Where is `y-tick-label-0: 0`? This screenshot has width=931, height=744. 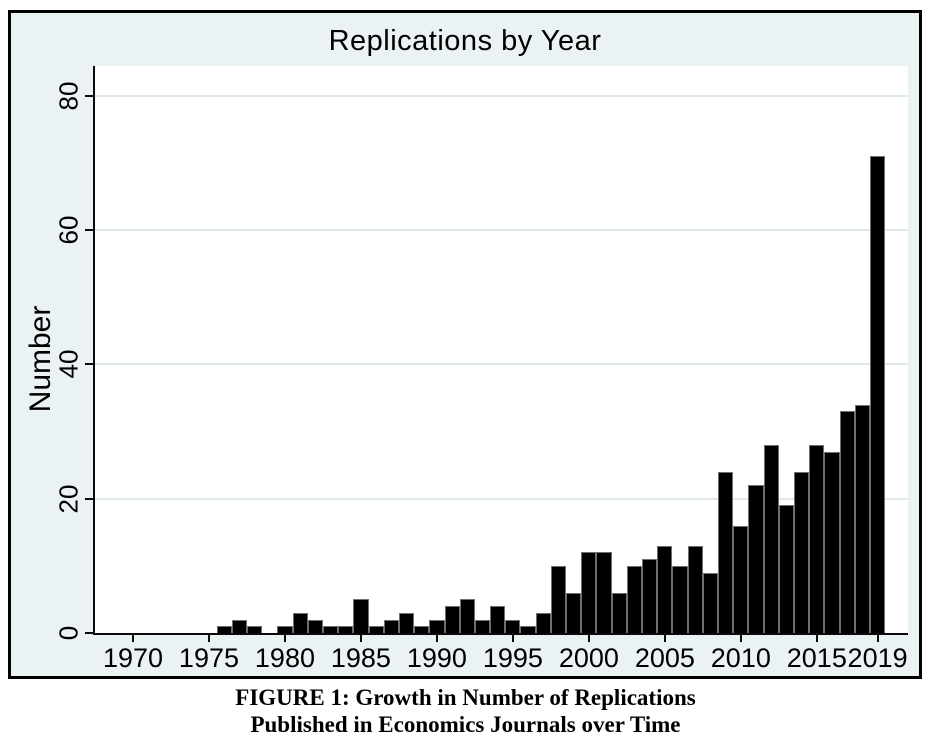
y-tick-label-0: 0 is located at coordinates (68, 633).